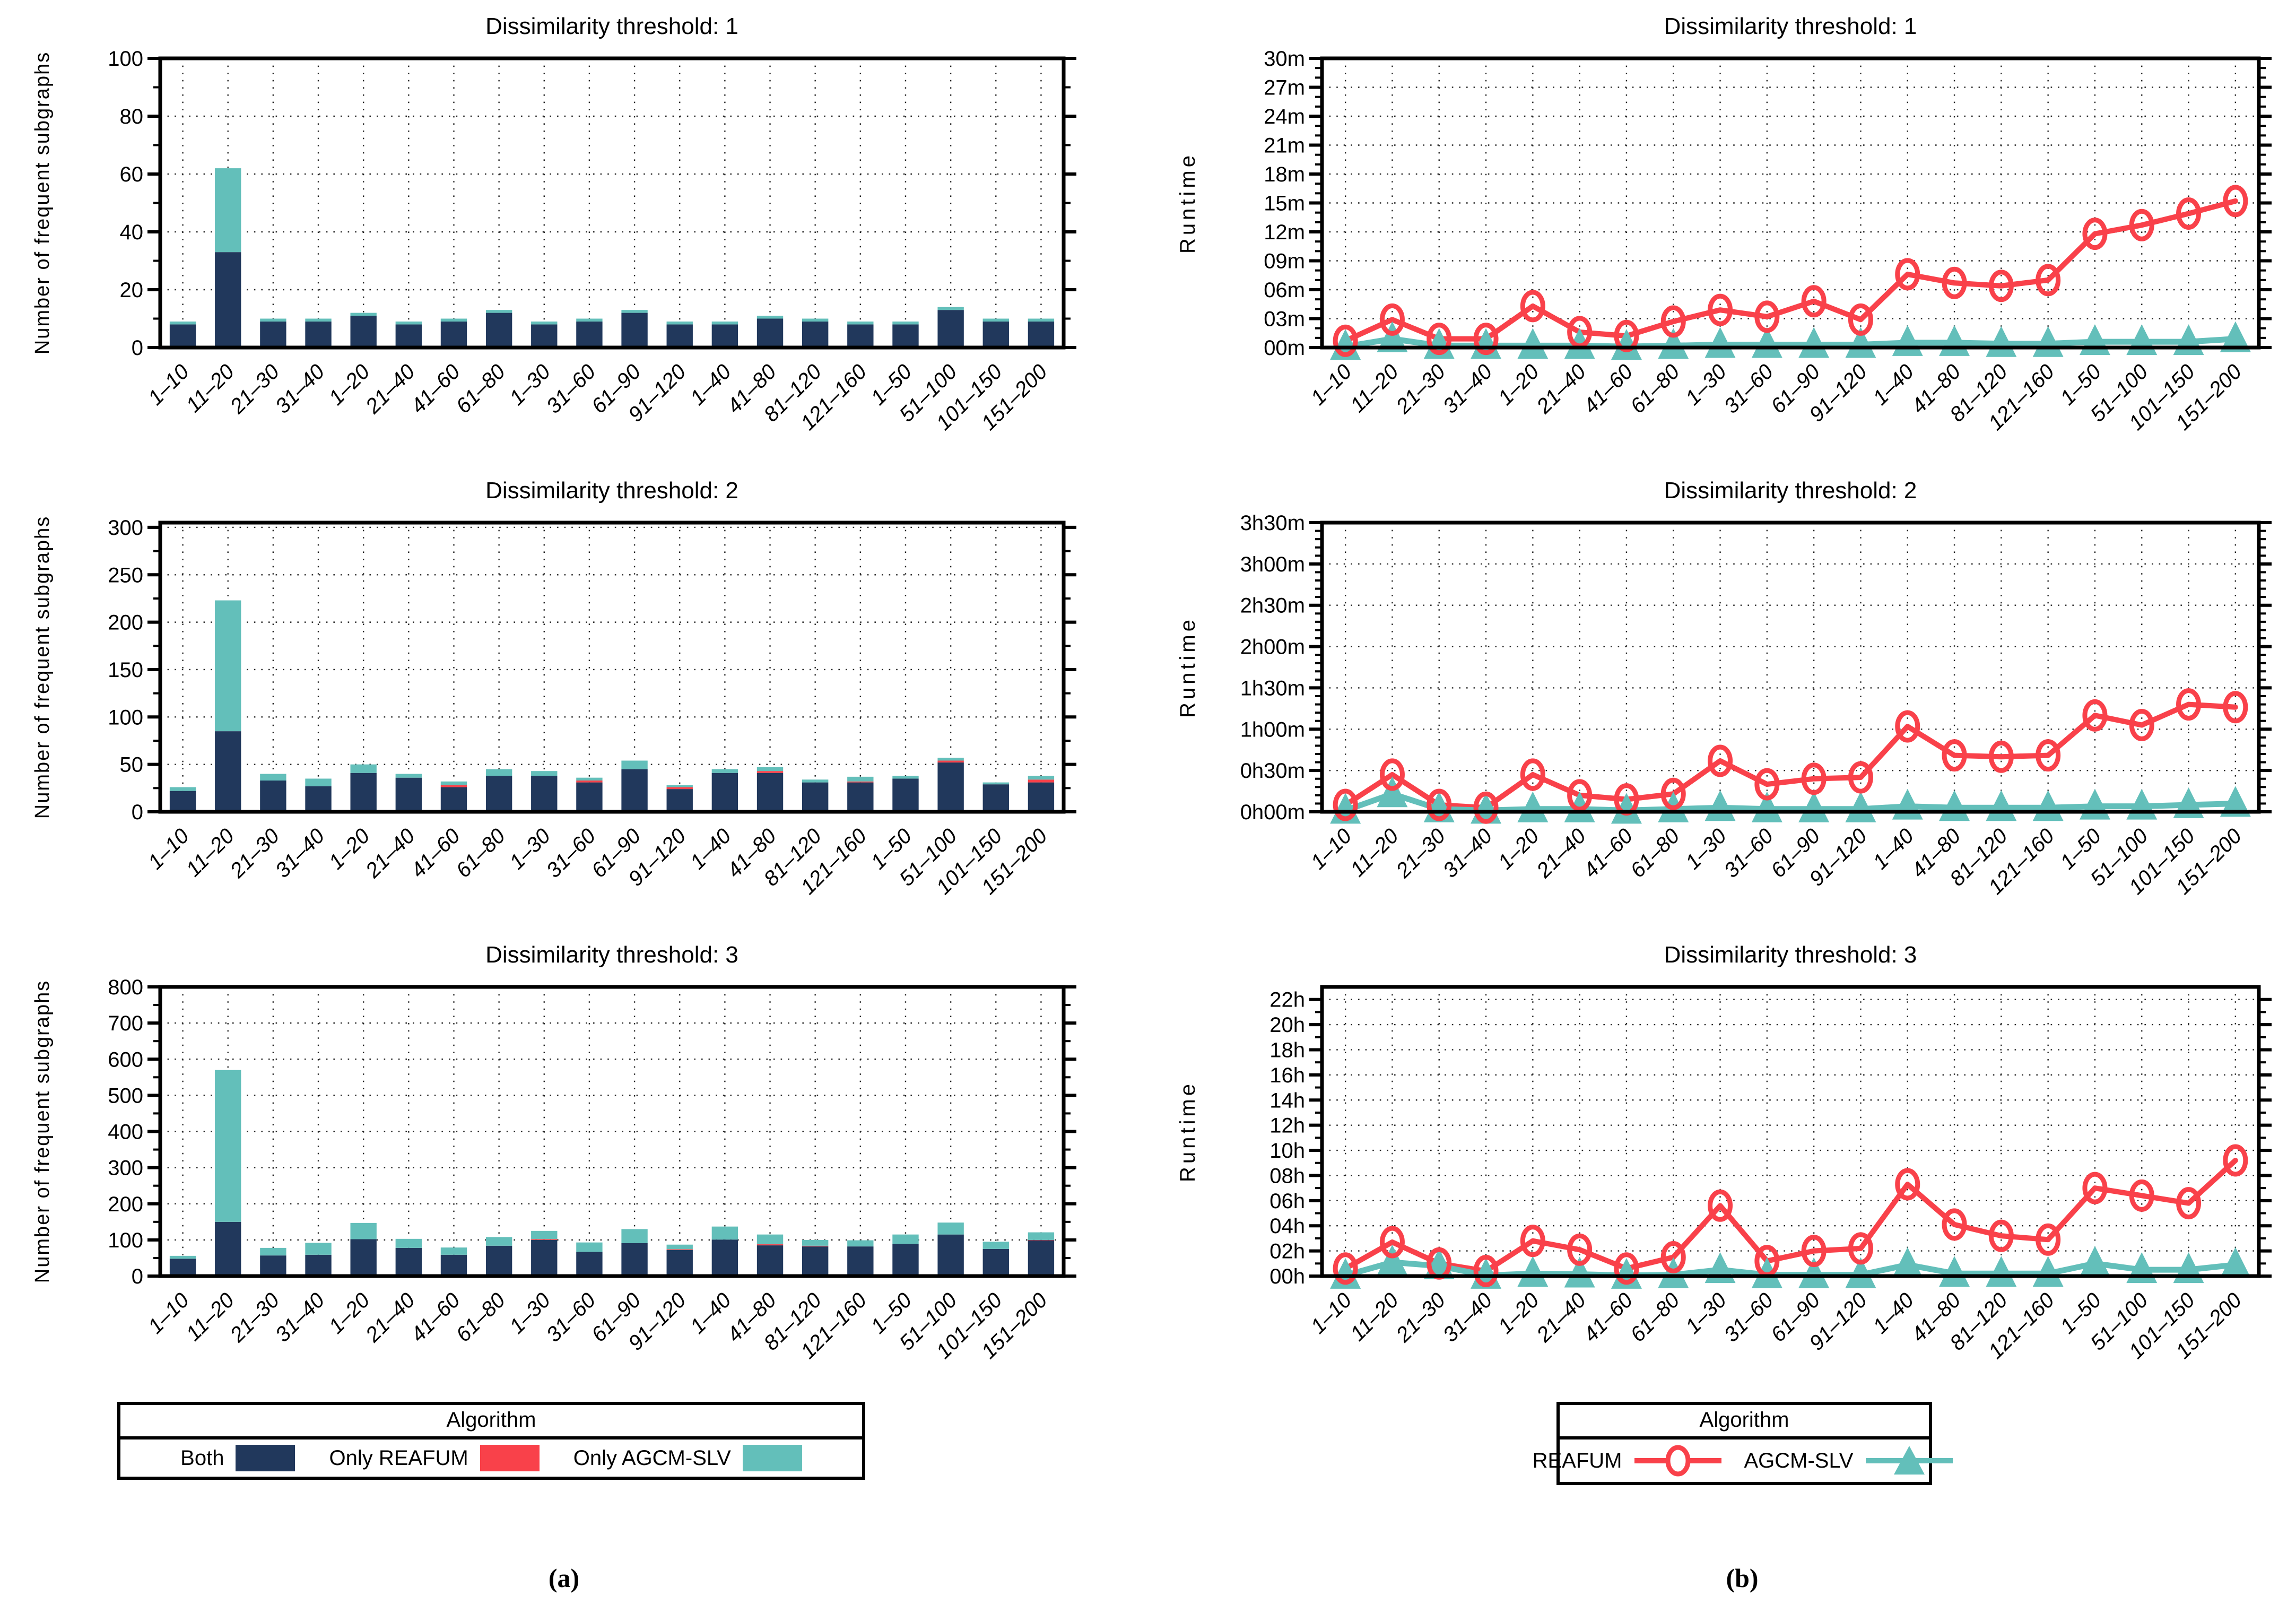  Describe the element at coordinates (1287, 1100) in the screenshot. I see `svg-text: 14h` at that location.